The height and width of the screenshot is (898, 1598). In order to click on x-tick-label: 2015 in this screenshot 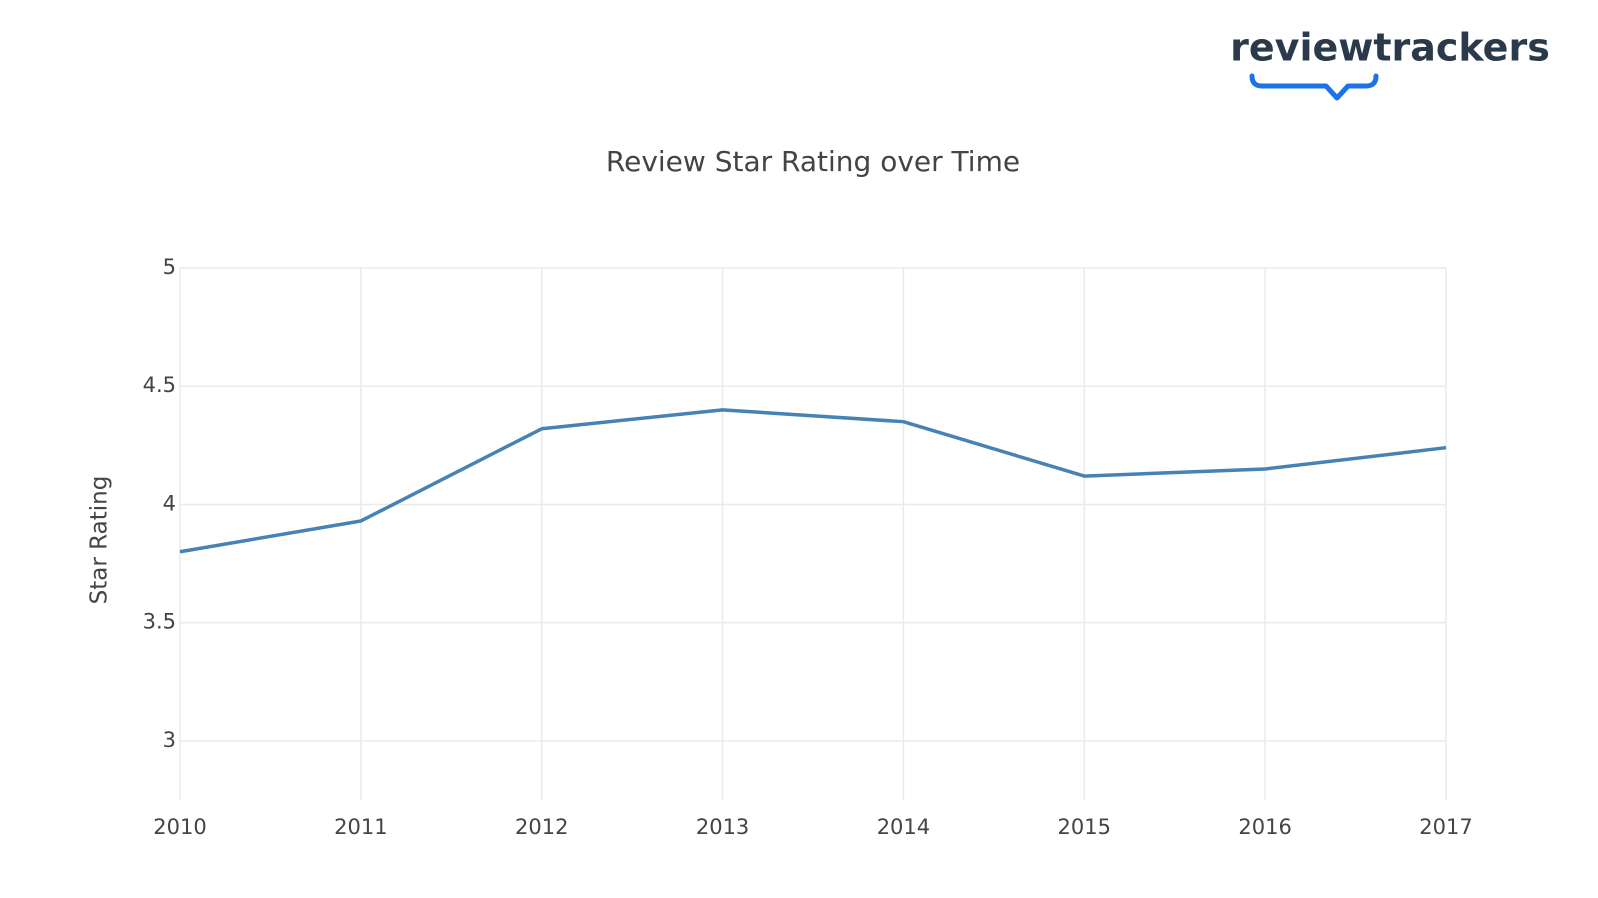, I will do `click(1084, 827)`.